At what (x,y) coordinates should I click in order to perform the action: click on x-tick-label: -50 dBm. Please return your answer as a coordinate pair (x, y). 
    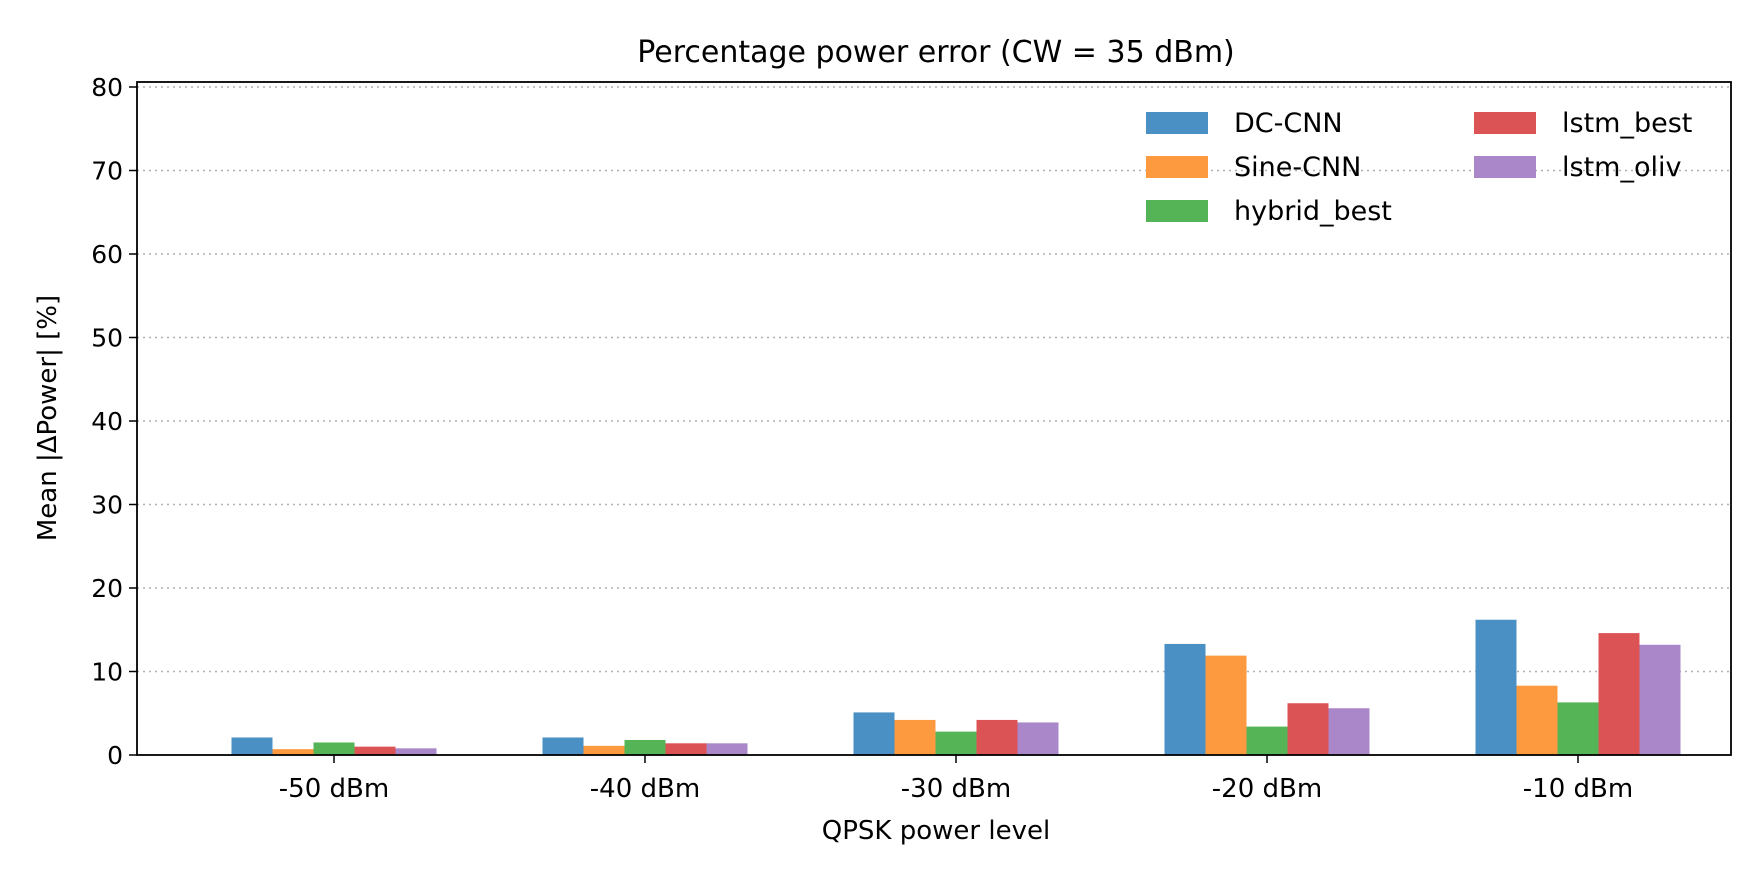
    Looking at the image, I should click on (334, 789).